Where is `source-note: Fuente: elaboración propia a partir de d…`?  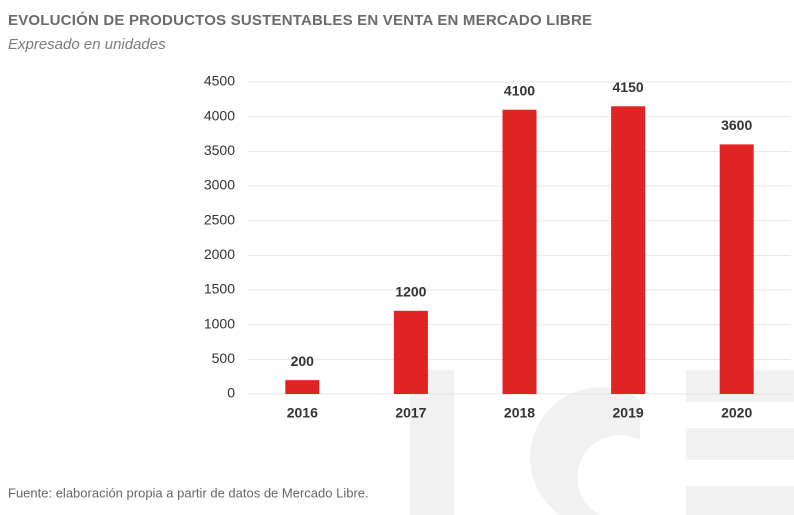
source-note: Fuente: elaboración propia a partir de d… is located at coordinates (188, 492).